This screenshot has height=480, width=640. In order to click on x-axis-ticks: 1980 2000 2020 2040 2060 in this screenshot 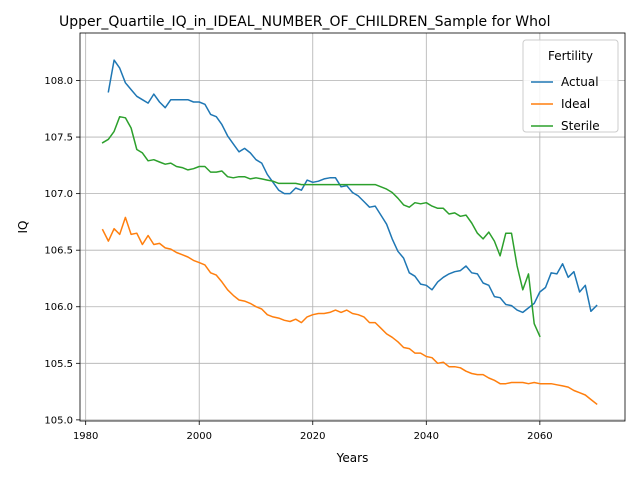, I will do `click(313, 431)`.